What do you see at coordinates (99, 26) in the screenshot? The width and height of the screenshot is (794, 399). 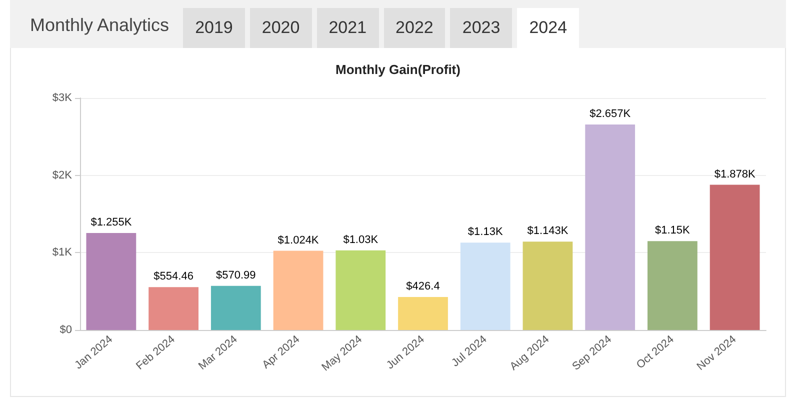 I see `chart-title: Monthly Analytics` at bounding box center [99, 26].